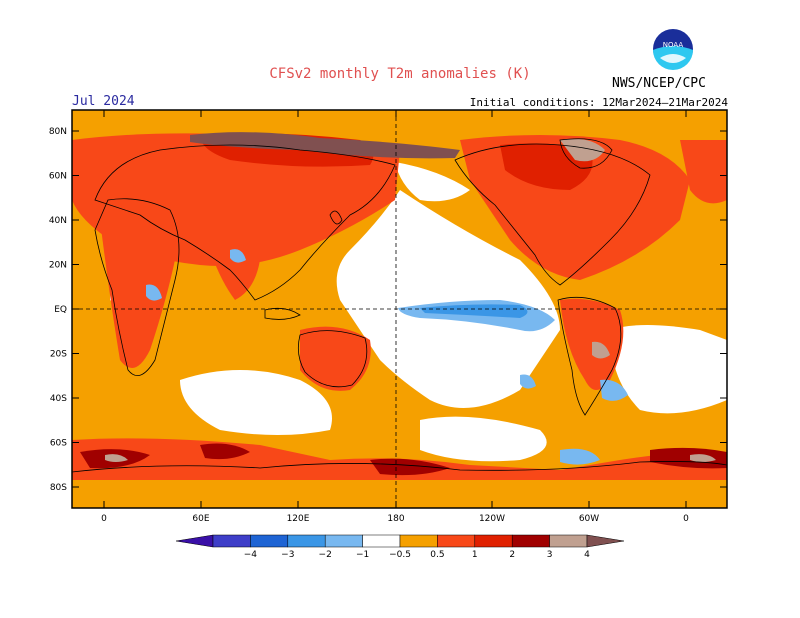  Describe the element at coordinates (587, 555) in the screenshot. I see `colorbar-label: 4` at that location.